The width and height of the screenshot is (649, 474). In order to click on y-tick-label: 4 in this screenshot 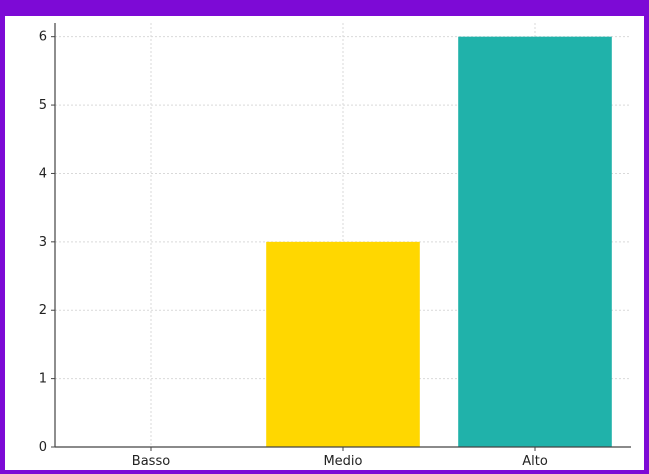, I will do `click(43, 173)`.